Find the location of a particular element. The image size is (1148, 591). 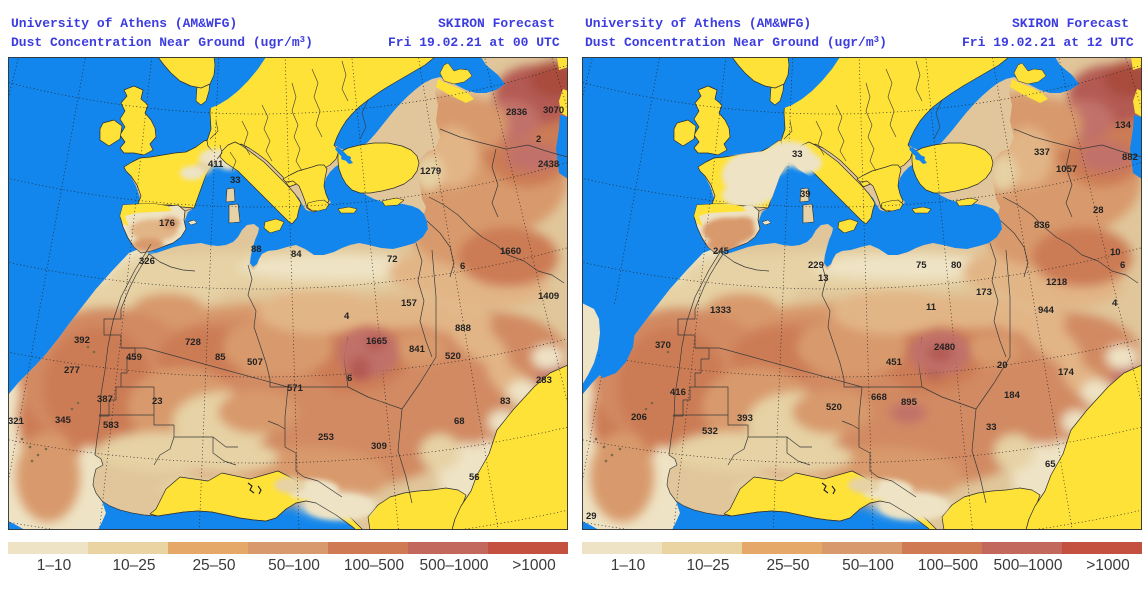

svg-text: 1333 is located at coordinates (720, 310).